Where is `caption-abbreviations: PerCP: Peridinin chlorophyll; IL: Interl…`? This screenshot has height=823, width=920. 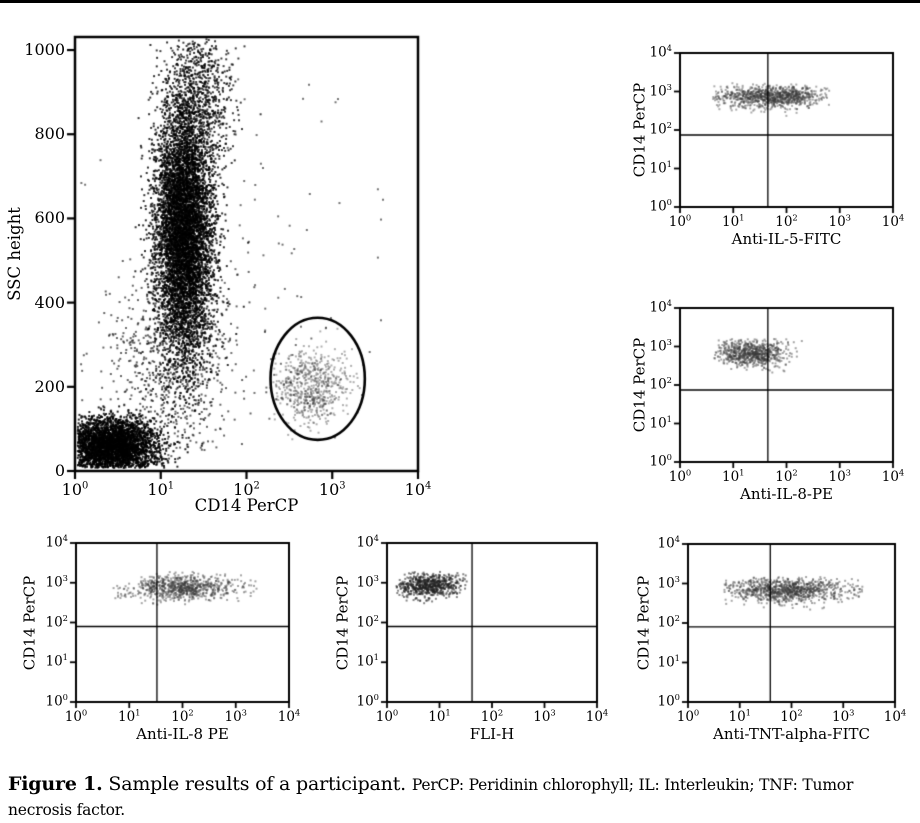
caption-abbreviations: PerCP: Peridinin chlorophyll; IL: Interl… is located at coordinates (431, 798).